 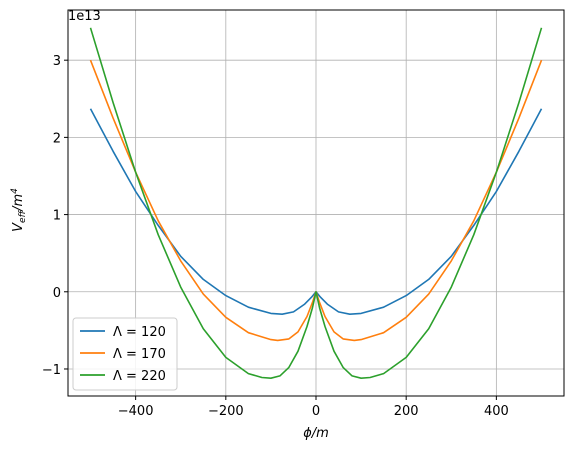 I want to click on y-offset-text: 1e13, so click(x=84, y=16).